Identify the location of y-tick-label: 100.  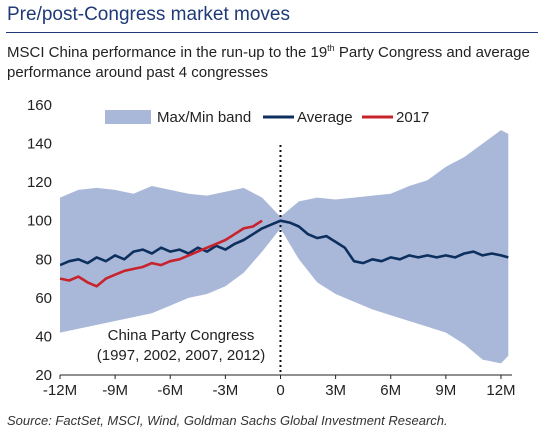
(39, 221).